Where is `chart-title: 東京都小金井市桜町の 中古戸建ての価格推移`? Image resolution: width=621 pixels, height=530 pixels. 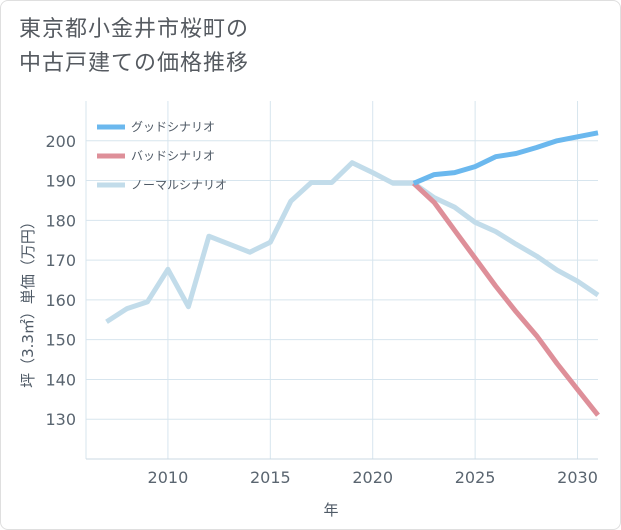
chart-title: 東京都小金井市桜町の 中古戸建ての価格推移 is located at coordinates (134, 47).